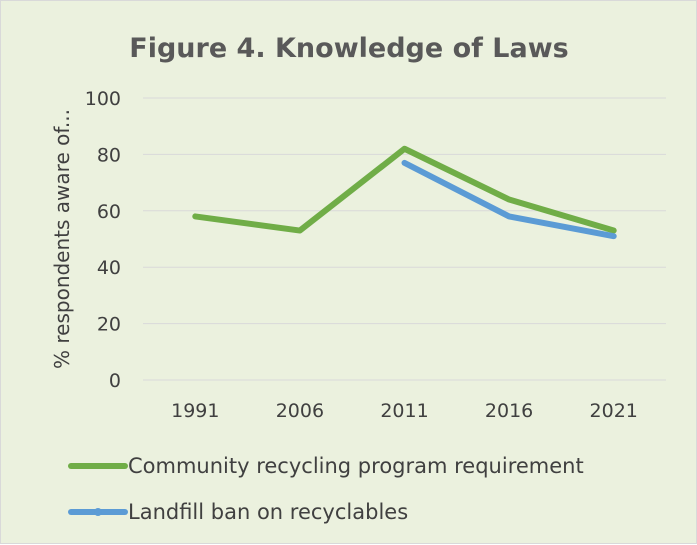 The height and width of the screenshot is (545, 697). I want to click on chart-title: Figure 4. Knowledge of Laws, so click(348, 48).